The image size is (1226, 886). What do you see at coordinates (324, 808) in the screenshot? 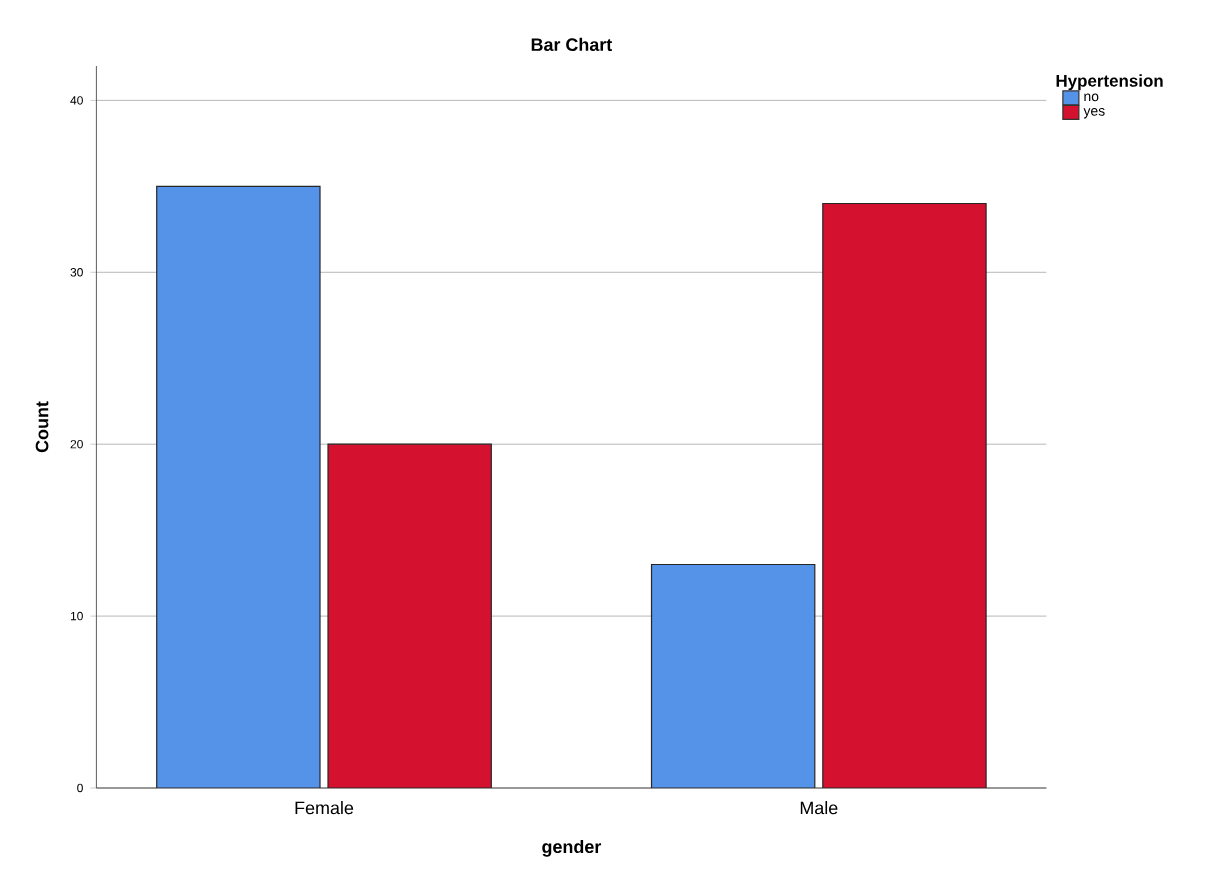
I see `x-tick-label: Female` at bounding box center [324, 808].